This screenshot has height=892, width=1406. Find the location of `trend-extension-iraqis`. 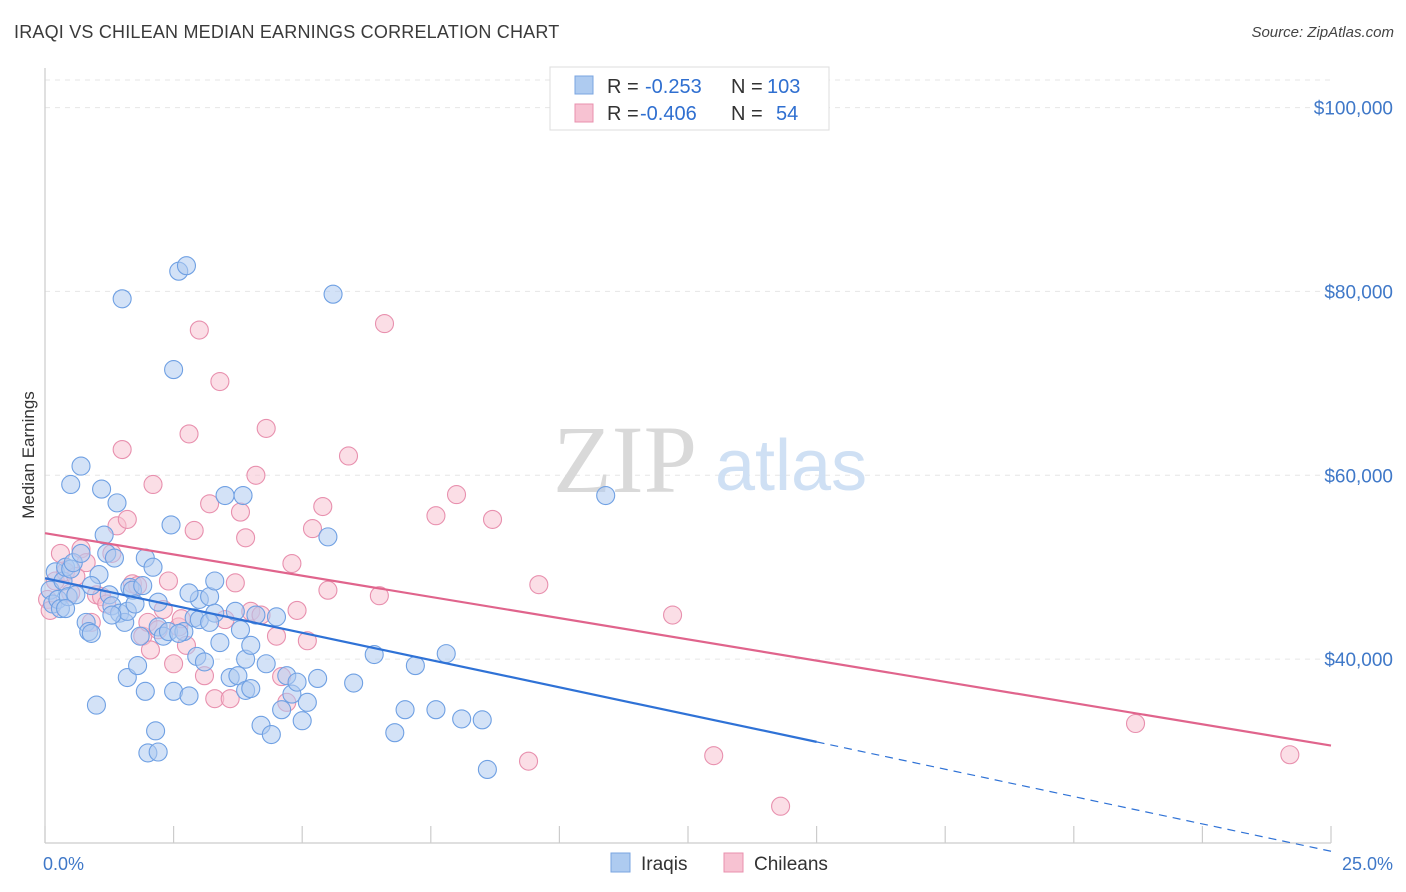

trend-extension-iraqis is located at coordinates (1074, 796).